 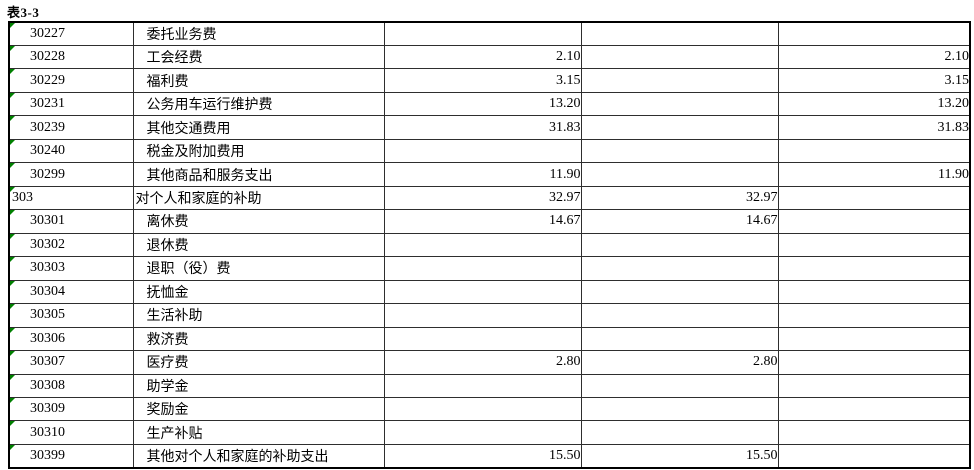 I want to click on name-cell: 救济费, so click(x=258, y=339).